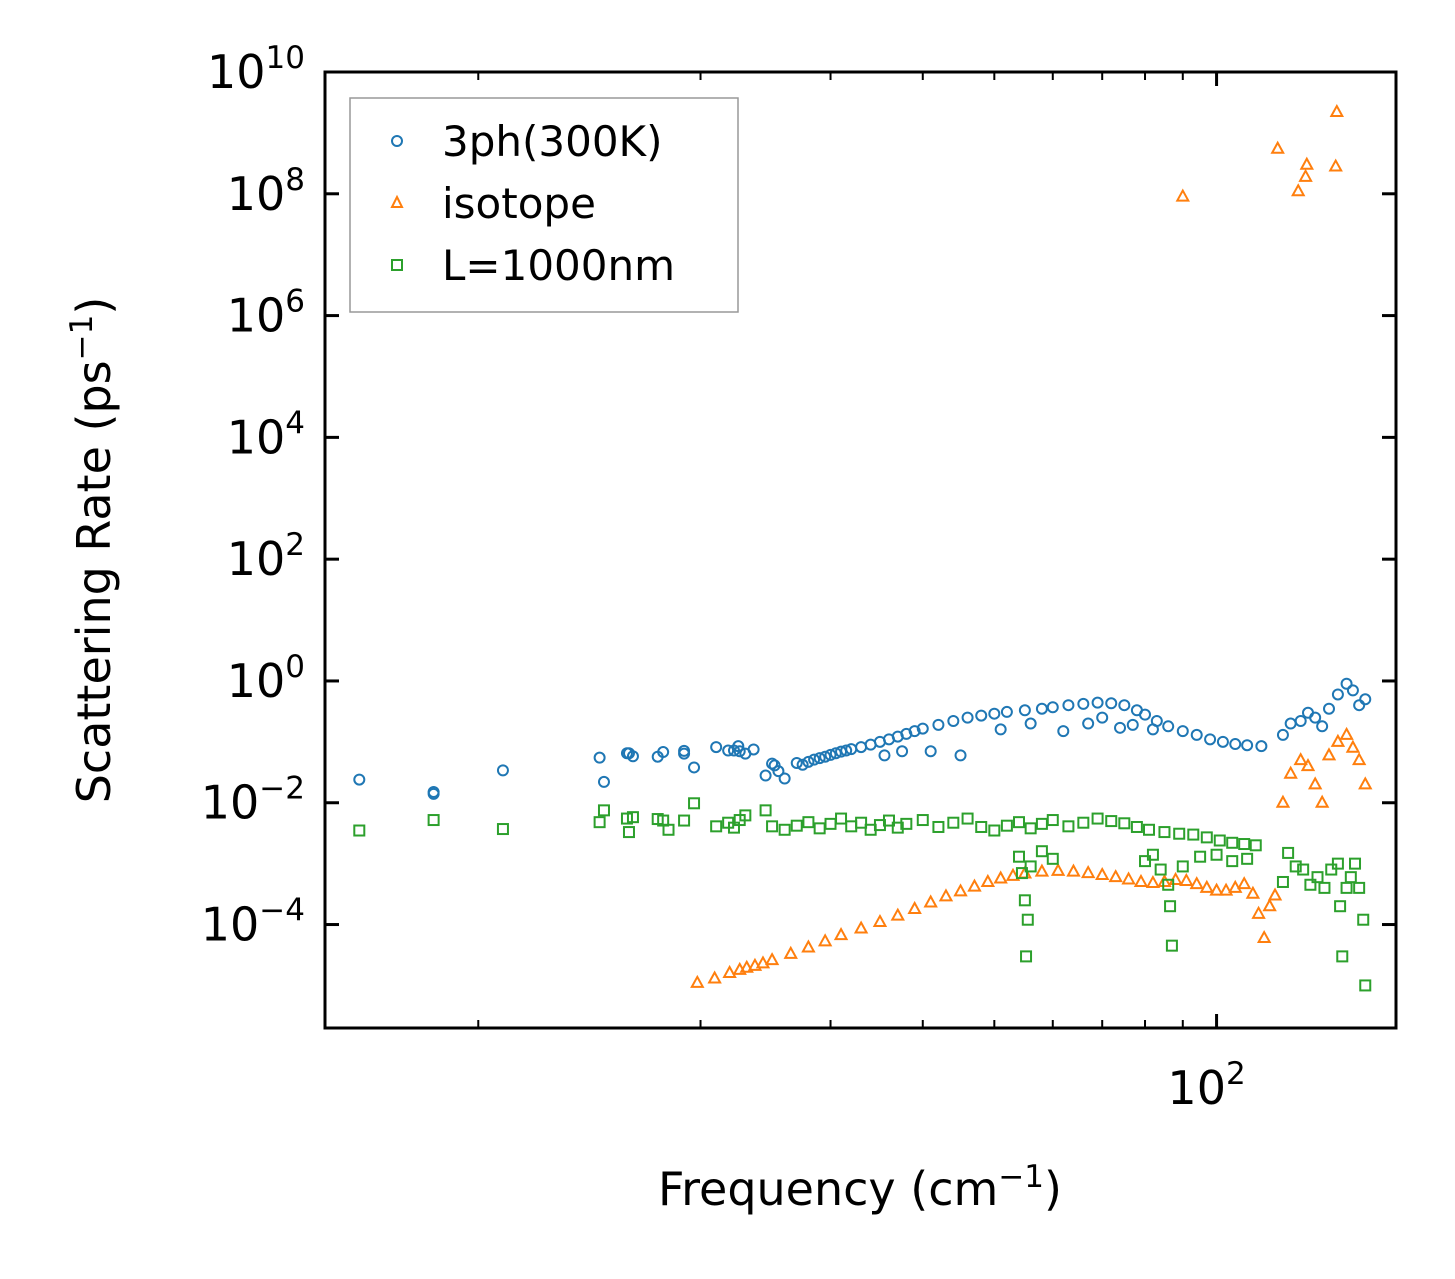 Image resolution: width=1455 pixels, height=1279 pixels. What do you see at coordinates (552, 141) in the screenshot?
I see `legend-label-3ph: 3ph(300K)` at bounding box center [552, 141].